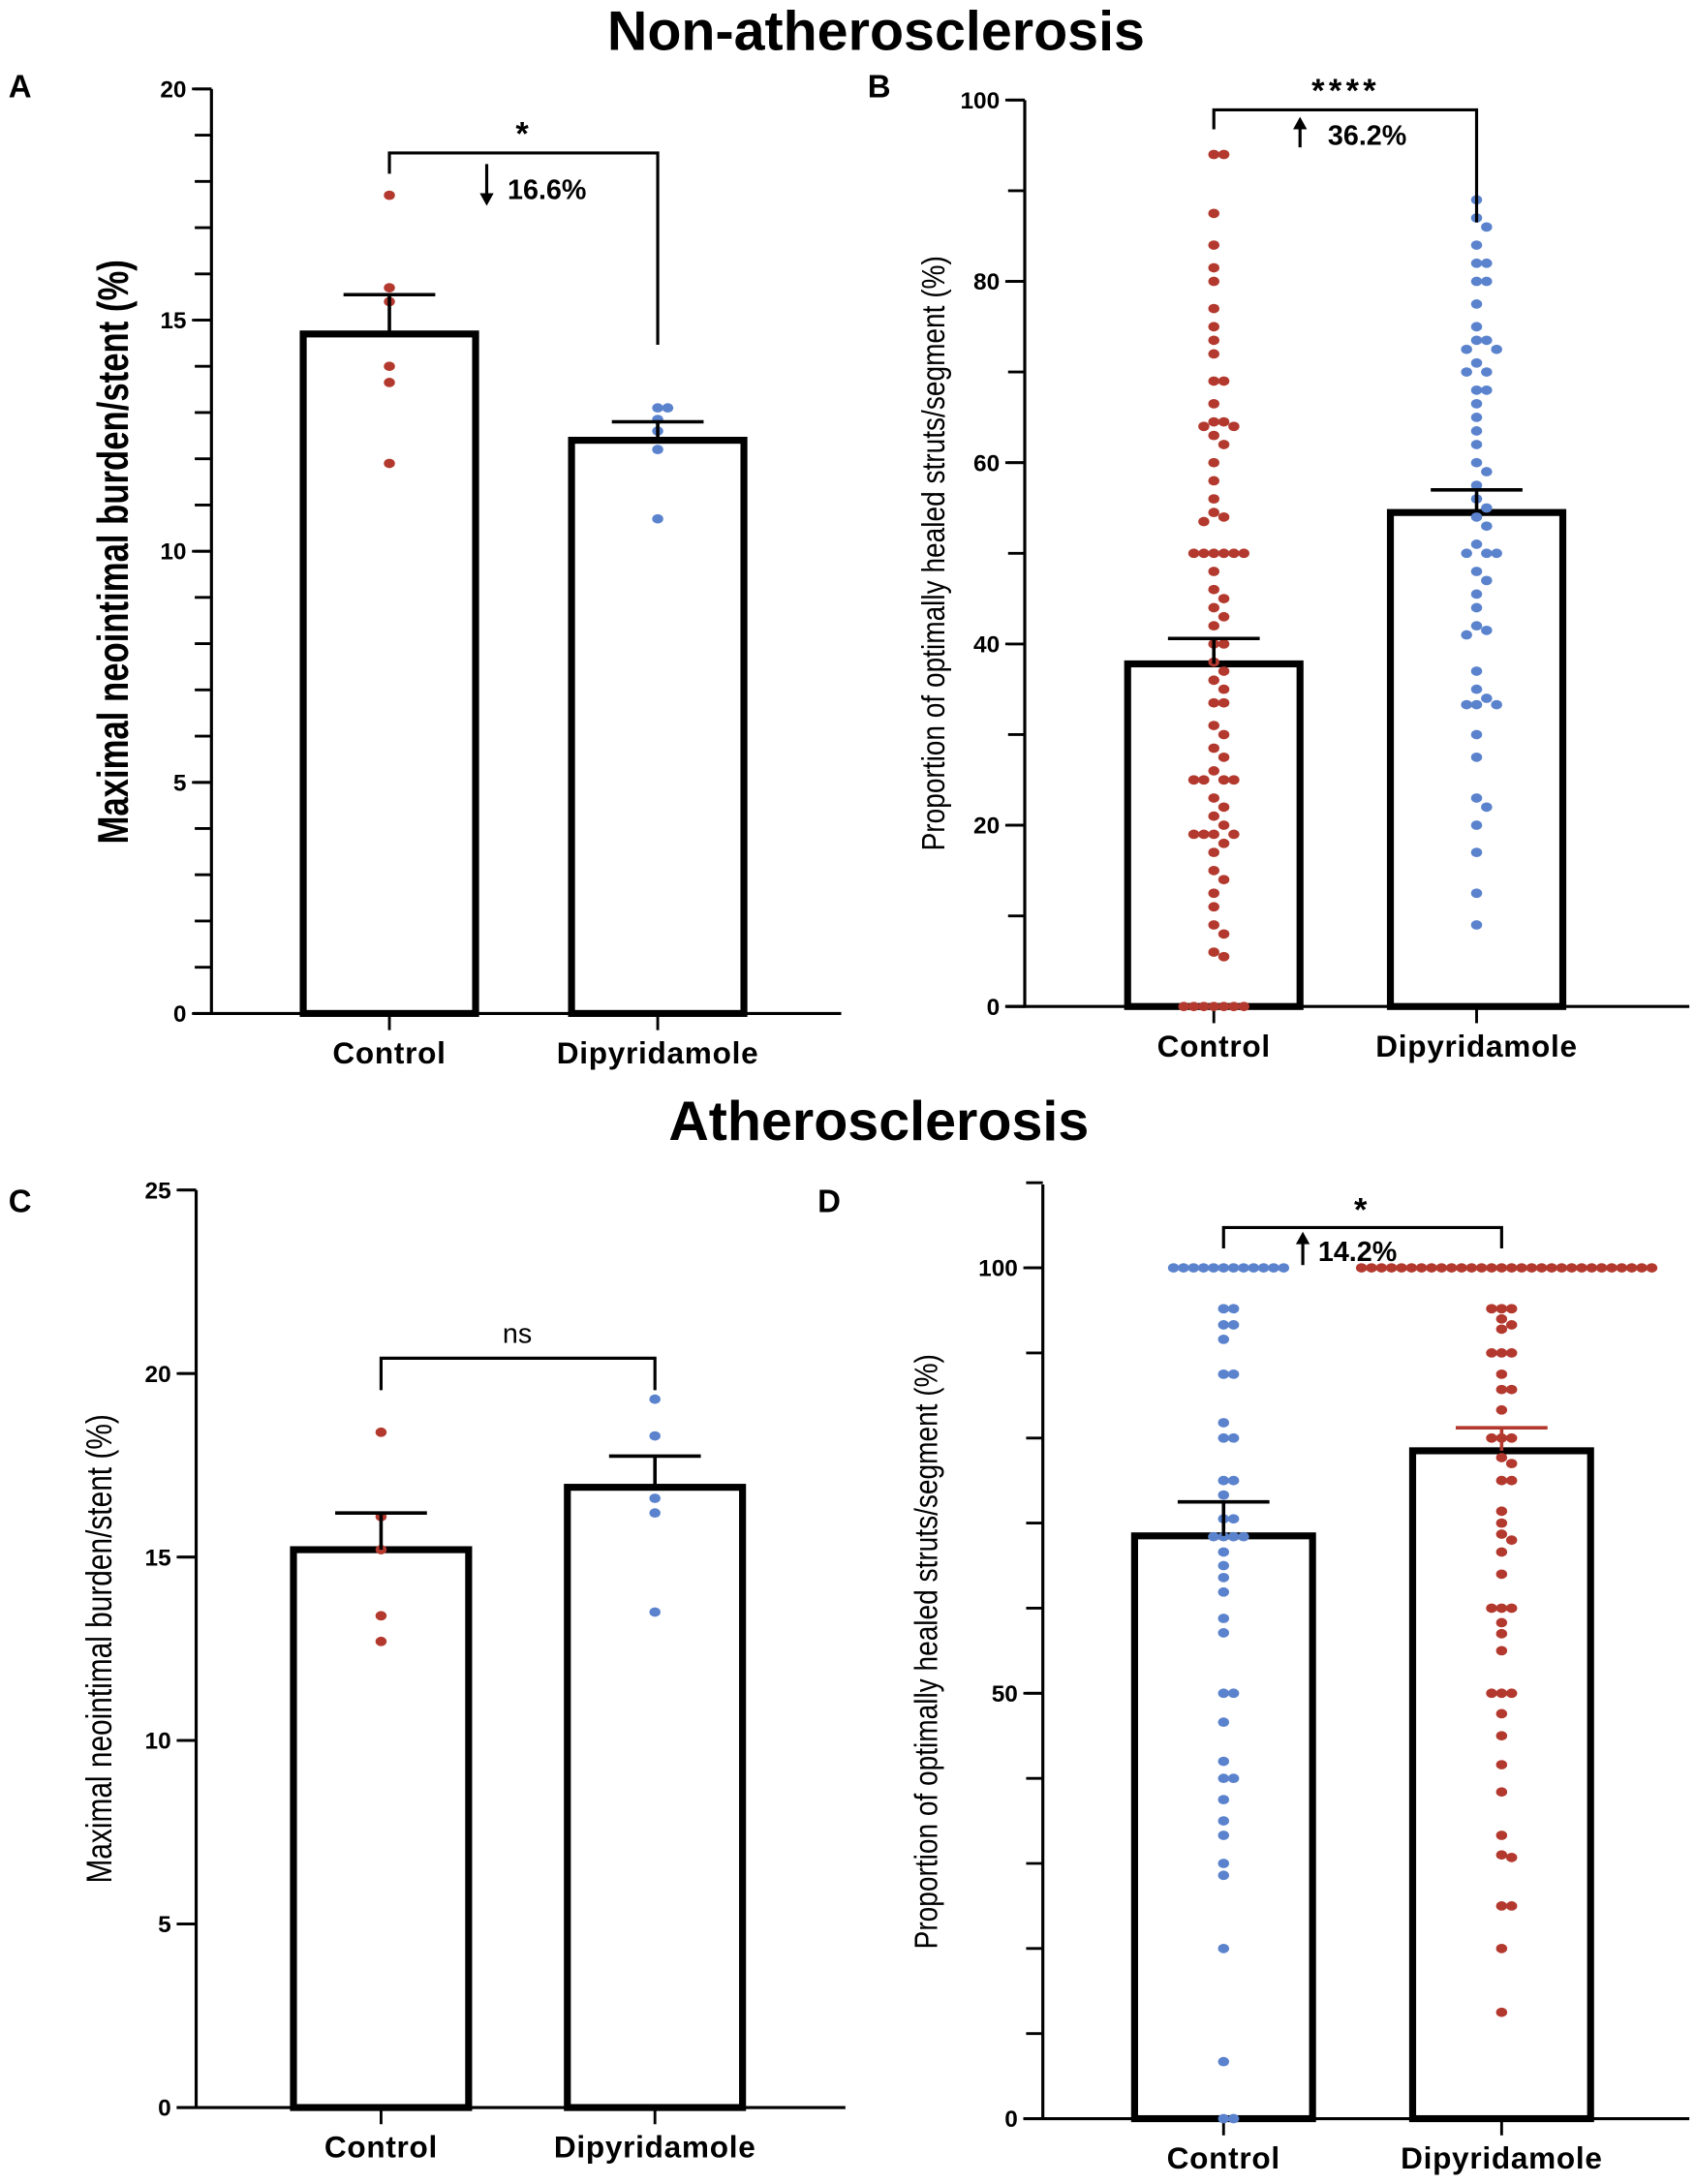  I want to click on section-title-atherosclerosis: Atherosclerosis, so click(878, 1122).